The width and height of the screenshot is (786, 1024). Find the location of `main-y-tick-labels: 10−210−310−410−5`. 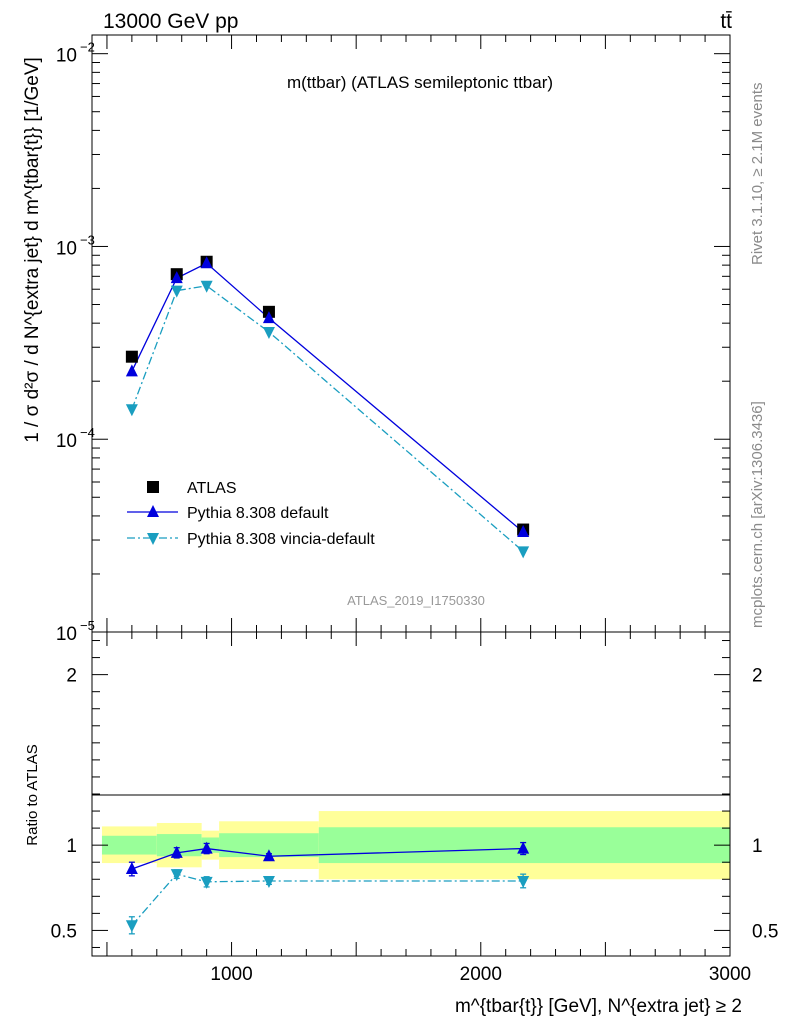

main-y-tick-labels: 10−210−310−410−5 is located at coordinates (75, 342).